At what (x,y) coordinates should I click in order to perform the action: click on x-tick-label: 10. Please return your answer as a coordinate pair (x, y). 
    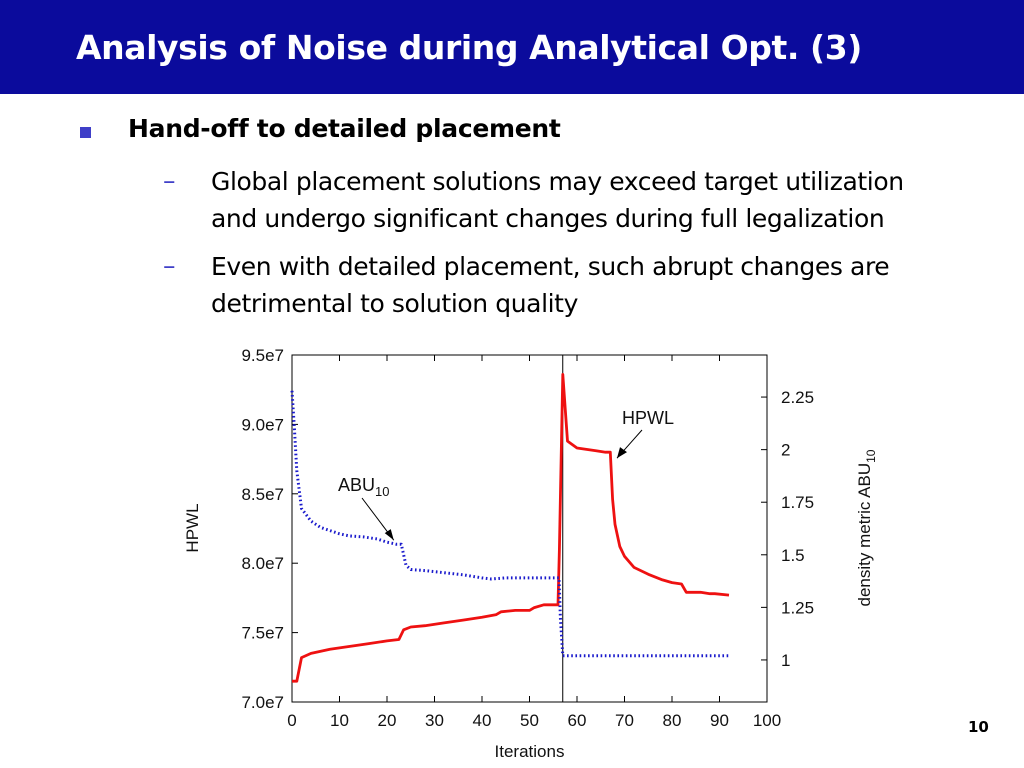
    Looking at the image, I should click on (339, 720).